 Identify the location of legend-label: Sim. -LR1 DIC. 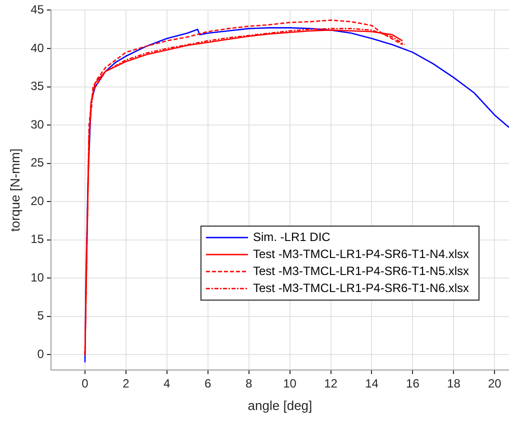
(291, 237).